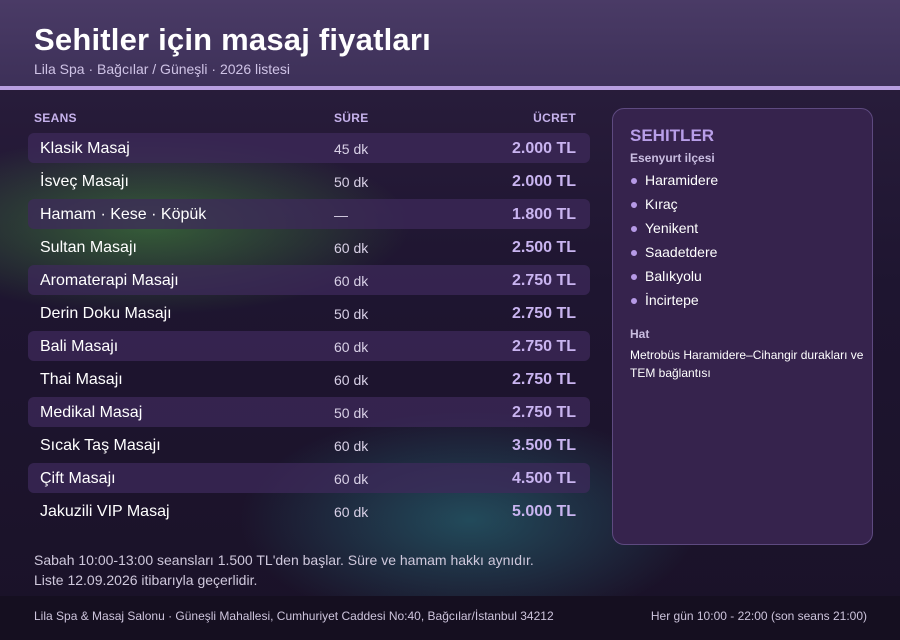 This screenshot has width=900, height=640. Describe the element at coordinates (543, 445) in the screenshot. I see `session-price: 3.500 TL` at that location.